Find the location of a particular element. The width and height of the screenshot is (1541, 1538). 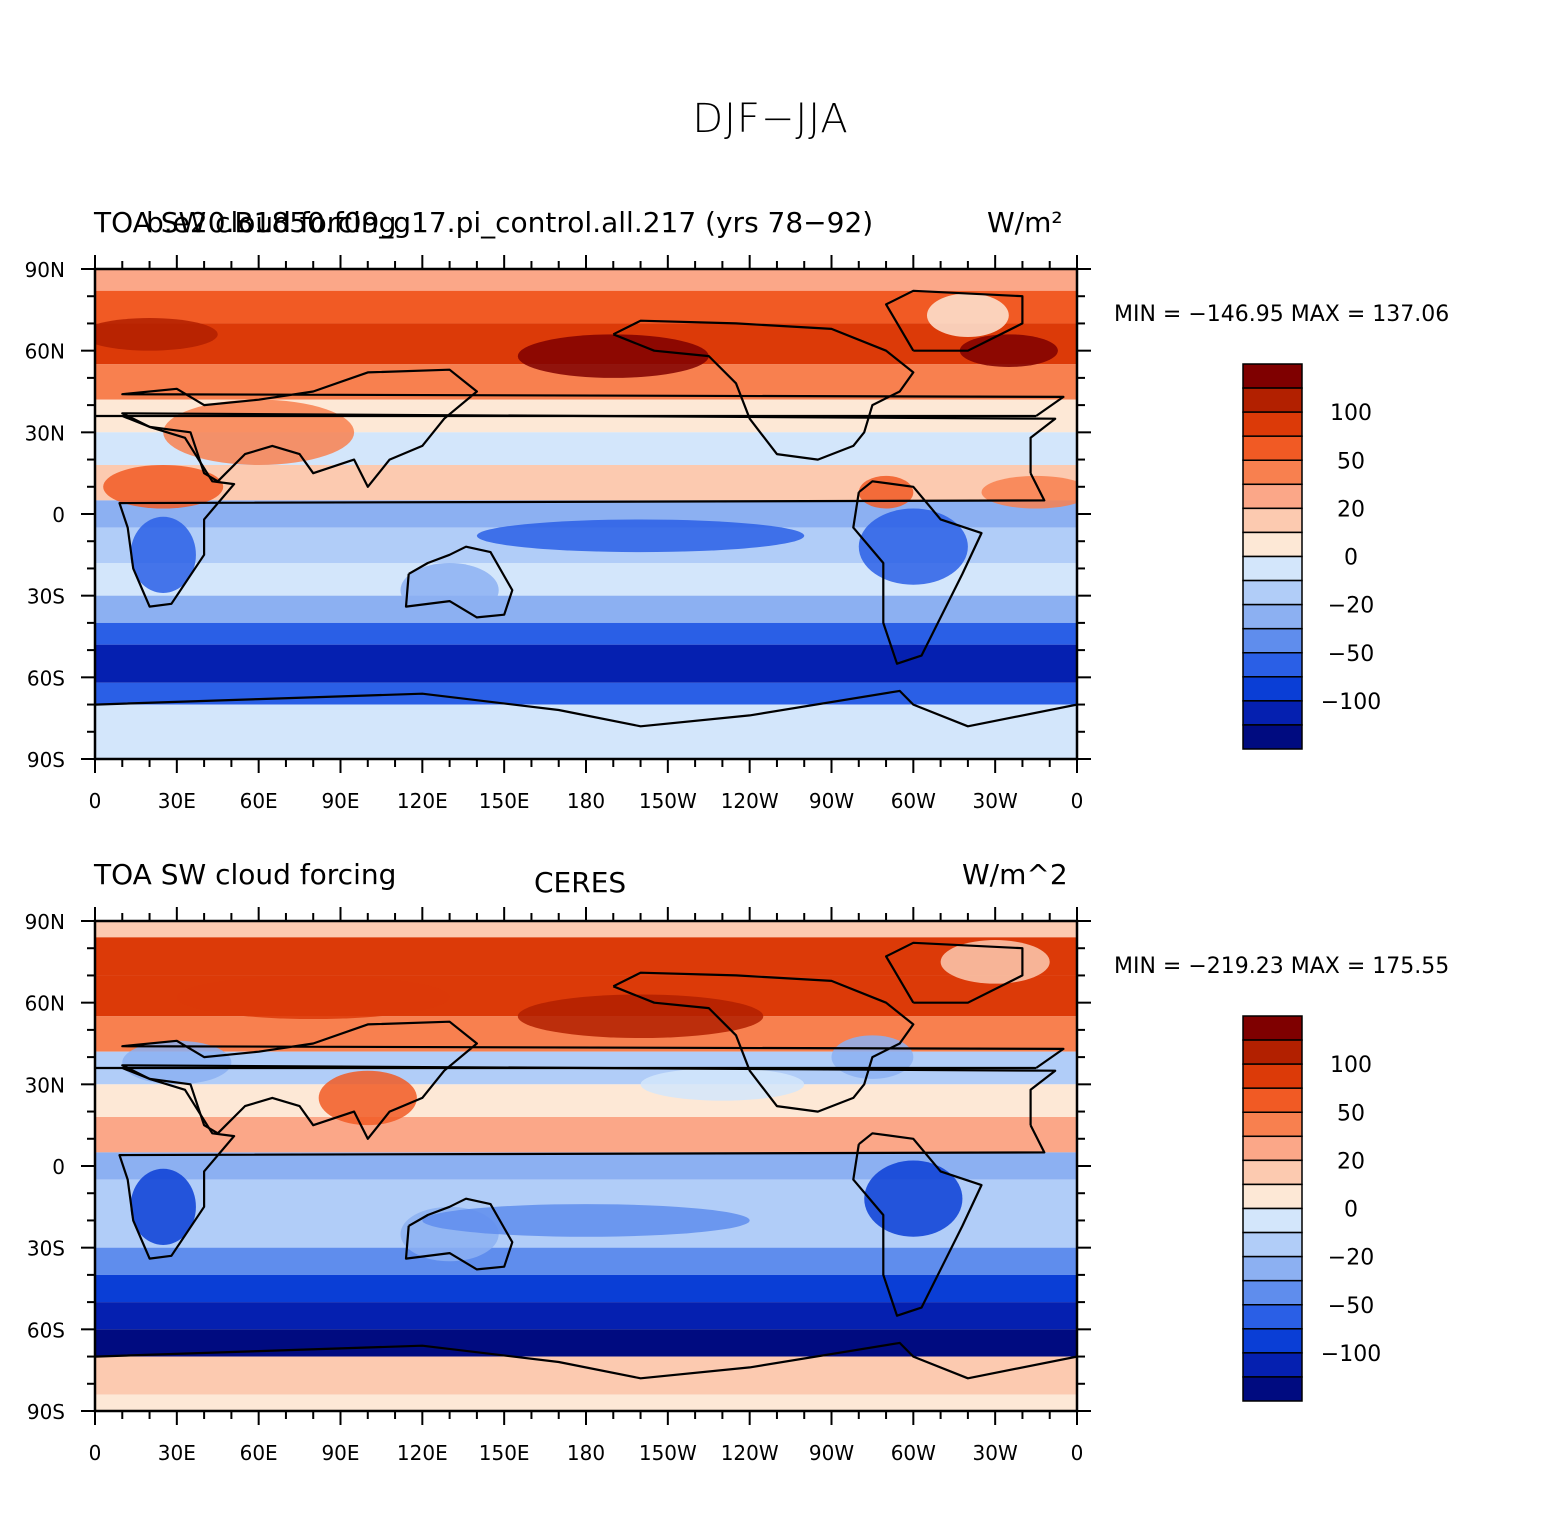

colorbar-label: 100 is located at coordinates (1351, 1065).